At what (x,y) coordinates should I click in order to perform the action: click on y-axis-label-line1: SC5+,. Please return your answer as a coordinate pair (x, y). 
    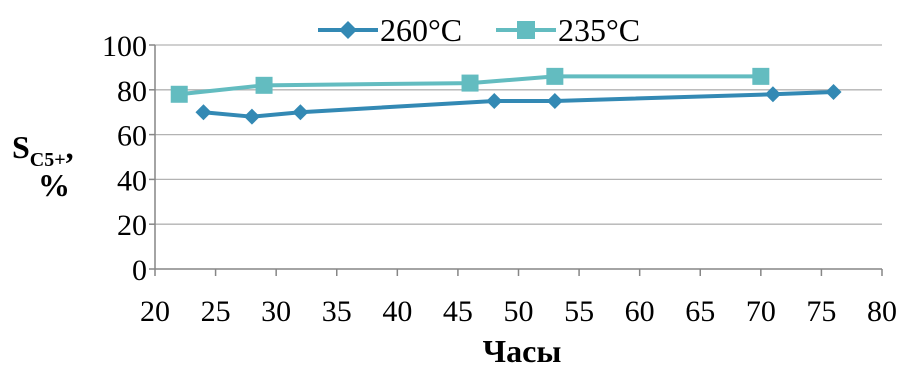
    Looking at the image, I should click on (43, 150).